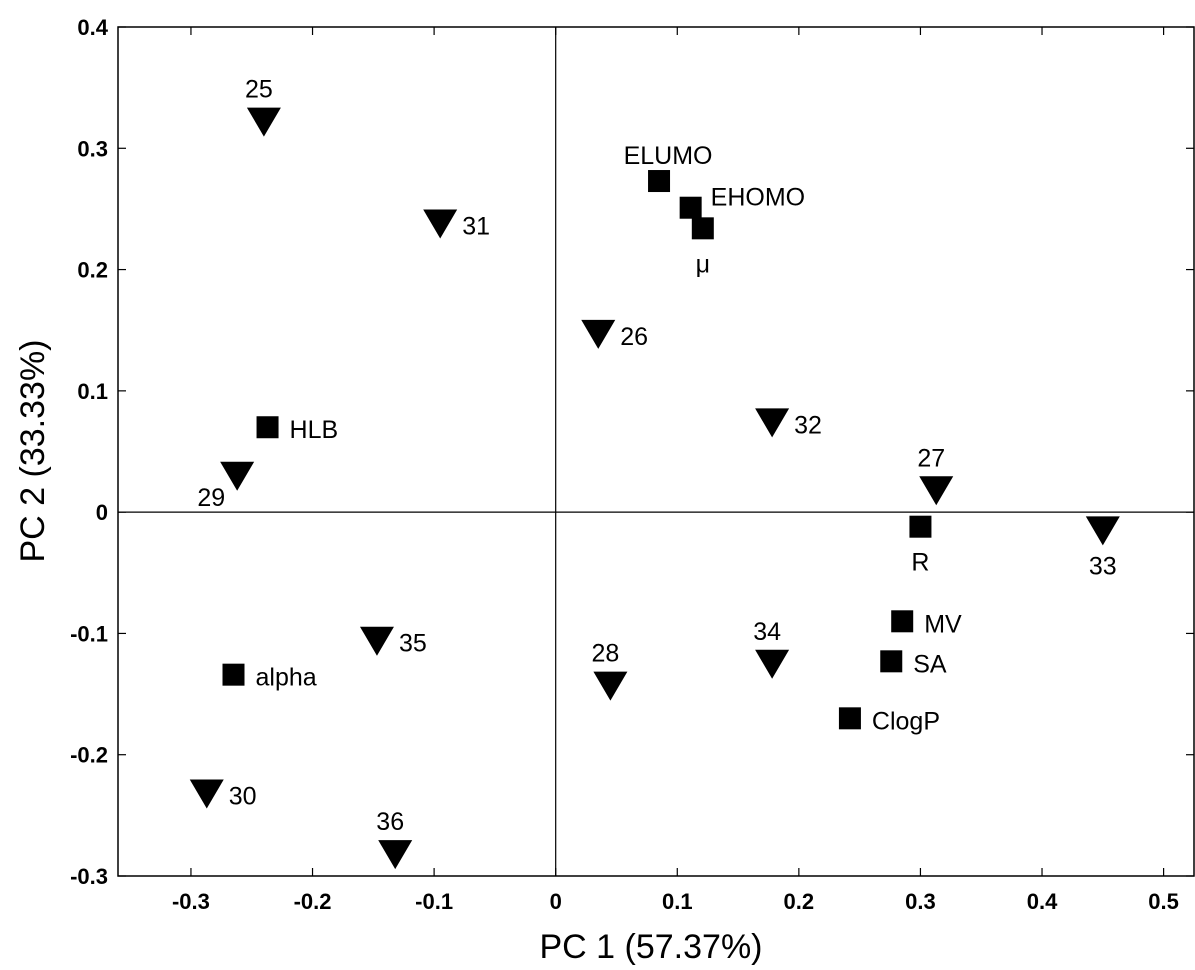 This screenshot has height=970, width=1195. I want to click on point-label: alpha, so click(286, 678).